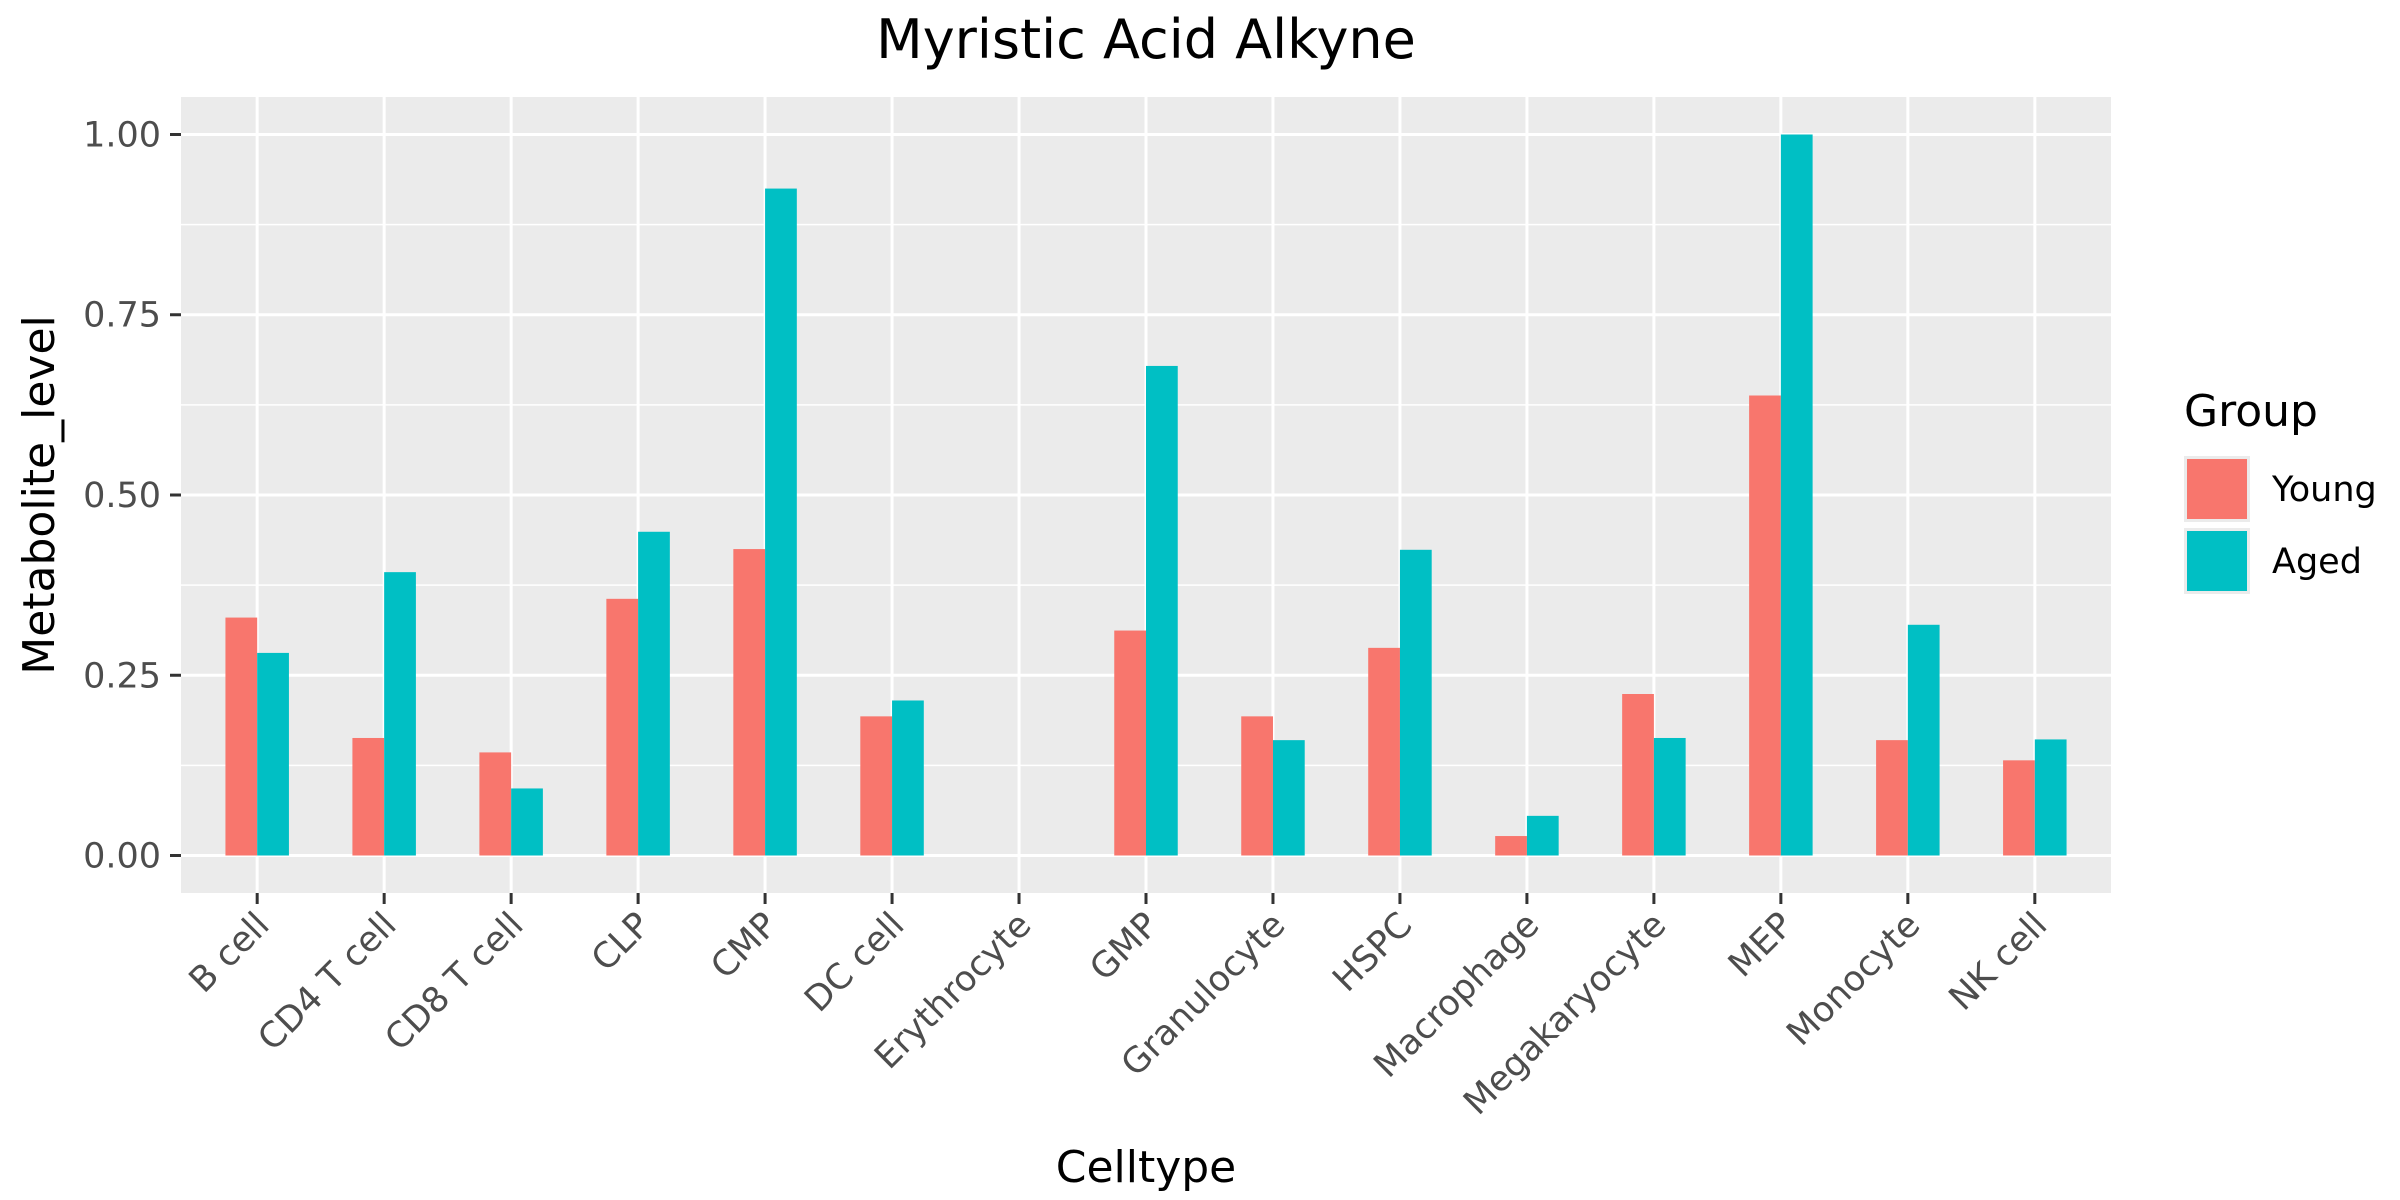 Image resolution: width=2400 pixels, height=1200 pixels. What do you see at coordinates (1892, 798) in the screenshot?
I see `bar-young-monocyte` at bounding box center [1892, 798].